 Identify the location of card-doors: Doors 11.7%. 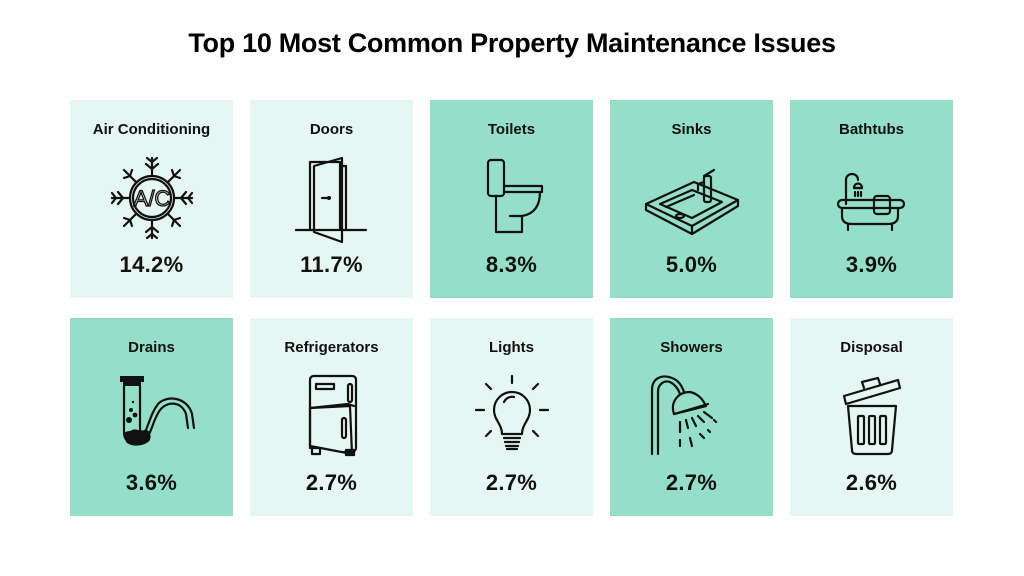
(331, 199).